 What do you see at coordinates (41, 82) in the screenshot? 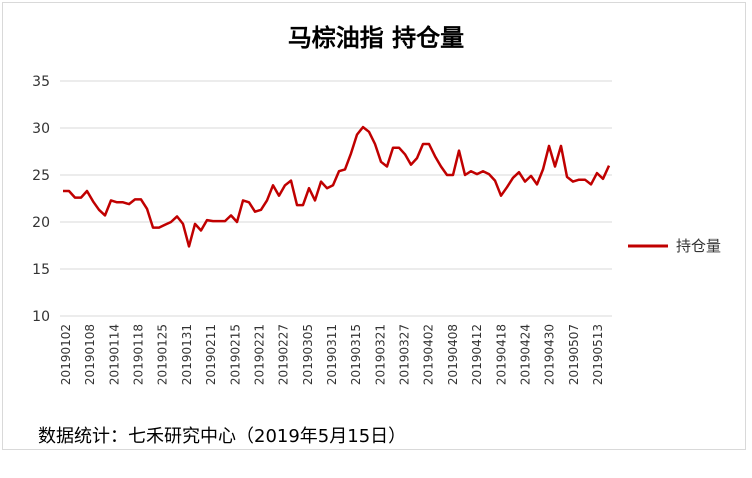
I see `y-tick-label: 35` at bounding box center [41, 82].